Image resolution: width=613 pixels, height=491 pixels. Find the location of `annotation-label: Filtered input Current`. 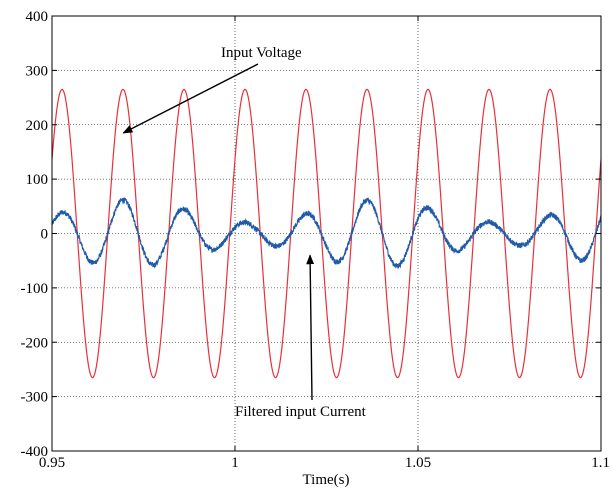

annotation-label: Filtered input Current is located at coordinates (301, 412).